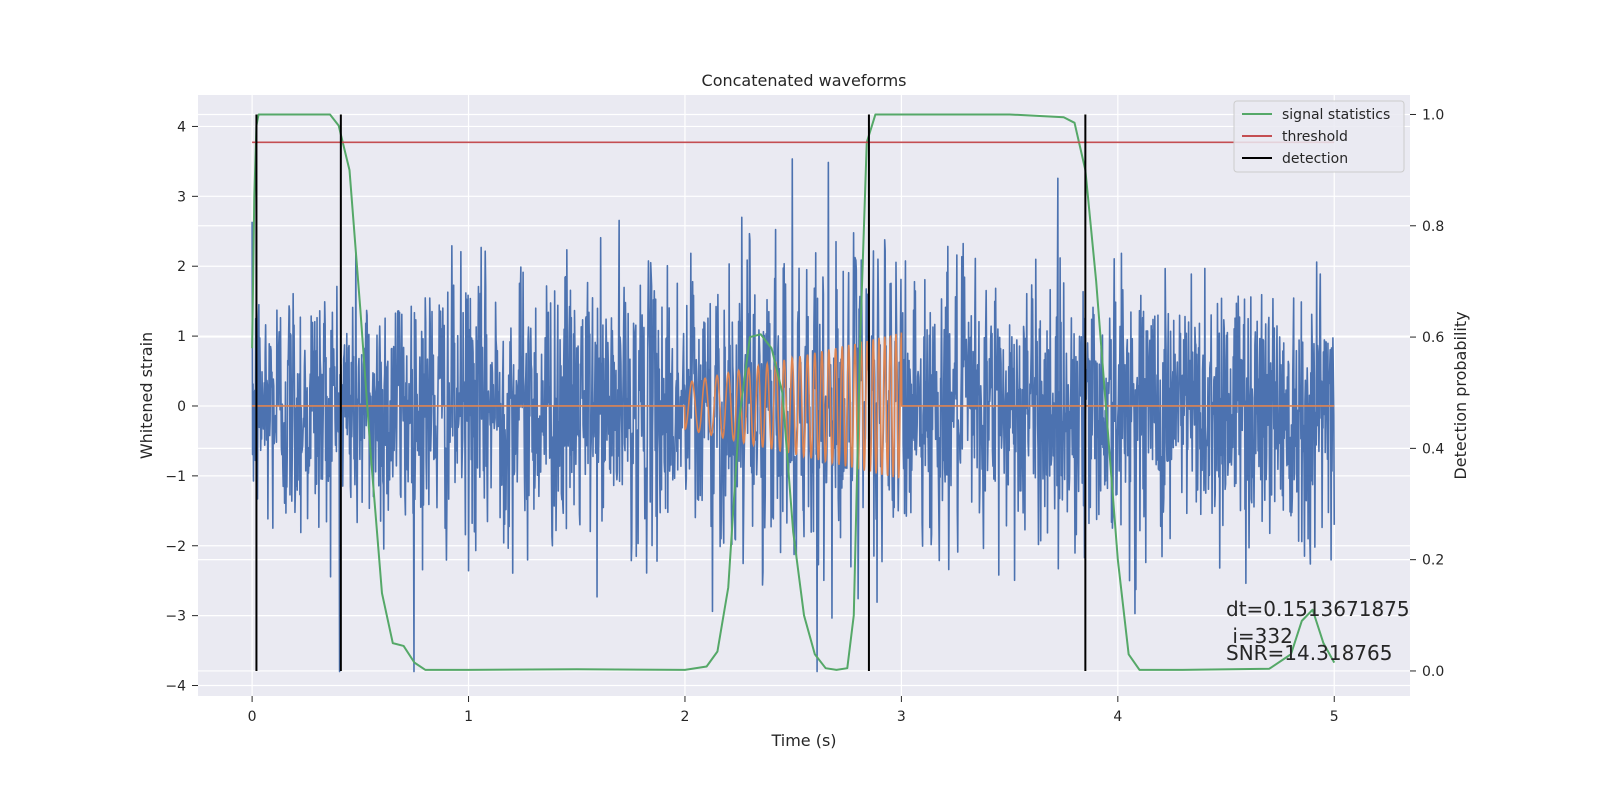 The height and width of the screenshot is (800, 1600). I want to click on y2-tick-label: 0.6, so click(1433, 338).